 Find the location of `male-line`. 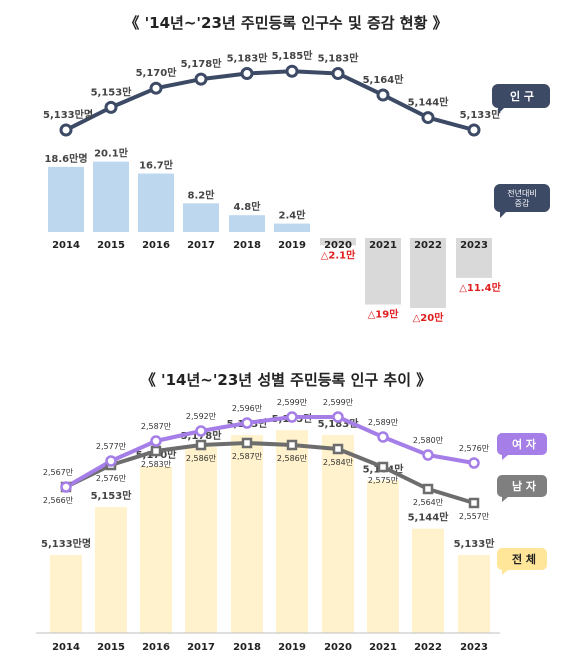

male-line is located at coordinates (270, 473).